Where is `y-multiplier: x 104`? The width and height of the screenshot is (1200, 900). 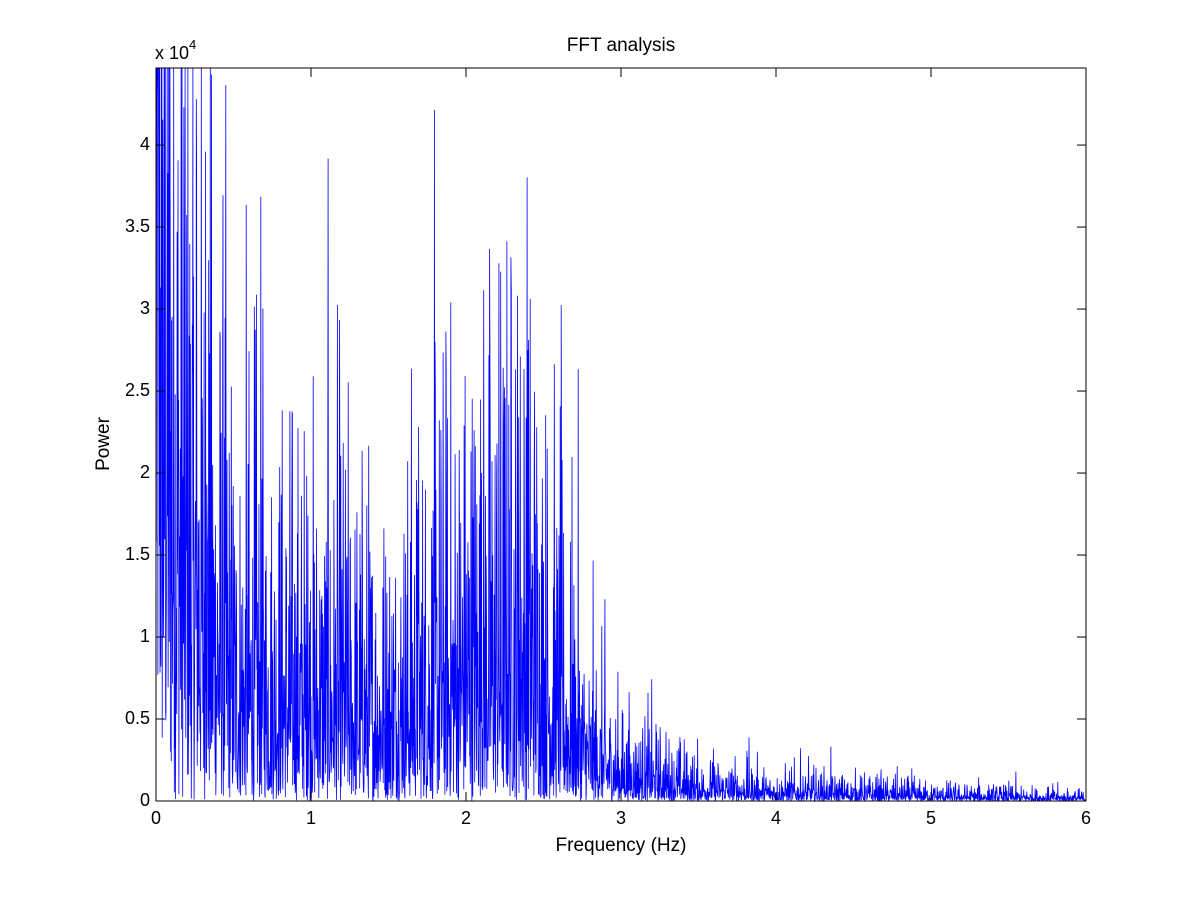
y-multiplier: x 104 is located at coordinates (176, 50).